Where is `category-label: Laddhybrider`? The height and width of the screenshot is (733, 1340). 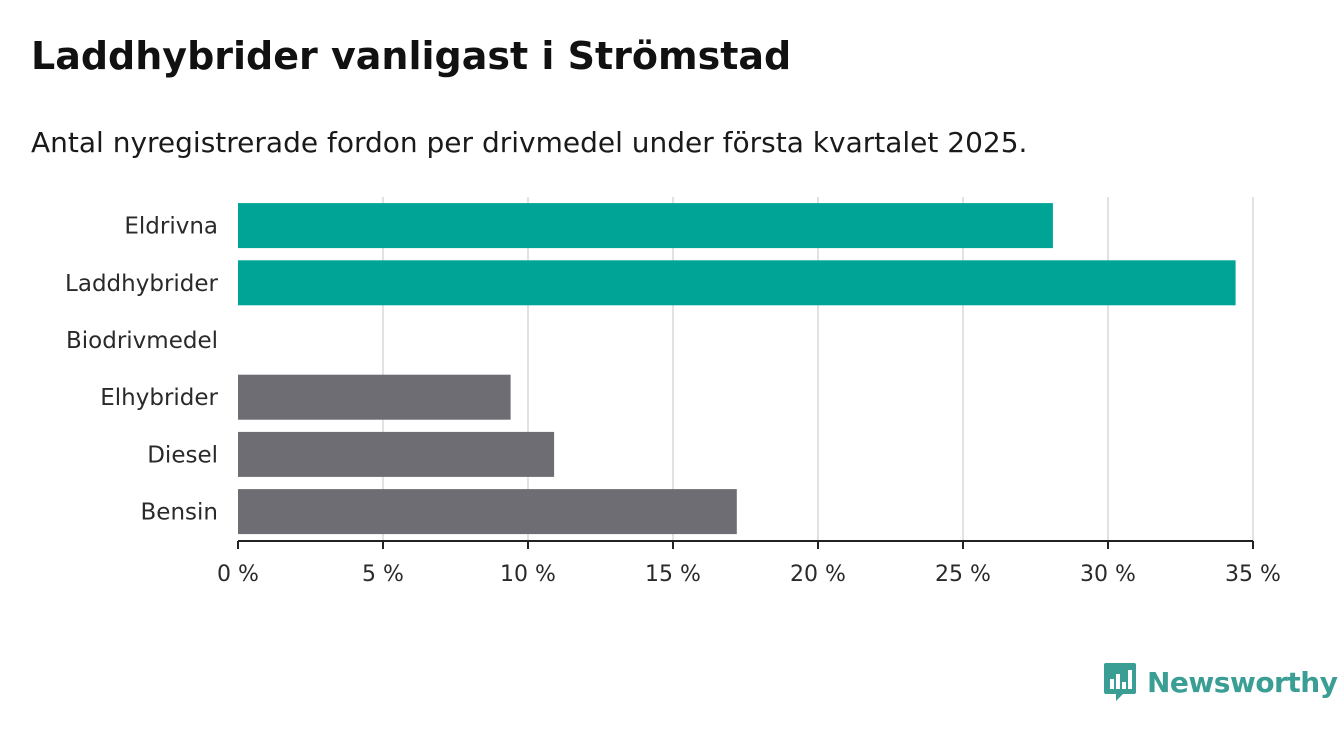
category-label: Laddhybrider is located at coordinates (141, 284).